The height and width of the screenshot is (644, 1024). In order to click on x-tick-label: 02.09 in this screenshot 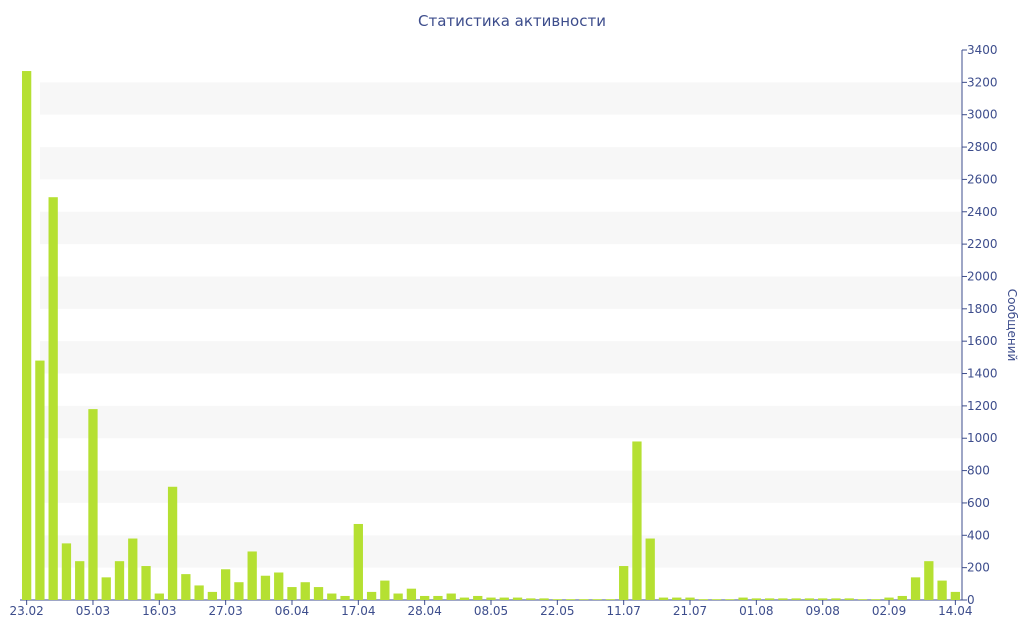, I will do `click(889, 611)`.